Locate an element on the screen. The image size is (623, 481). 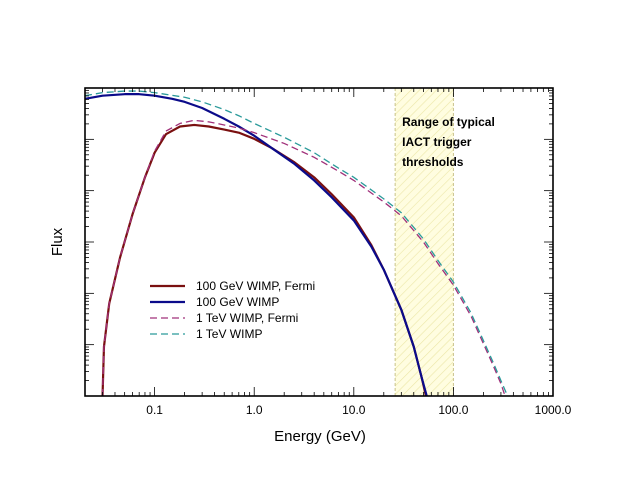
legend-label-100-gev-wimp-fermi: 100 GeV WIMP, Fermi is located at coordinates (255, 286).